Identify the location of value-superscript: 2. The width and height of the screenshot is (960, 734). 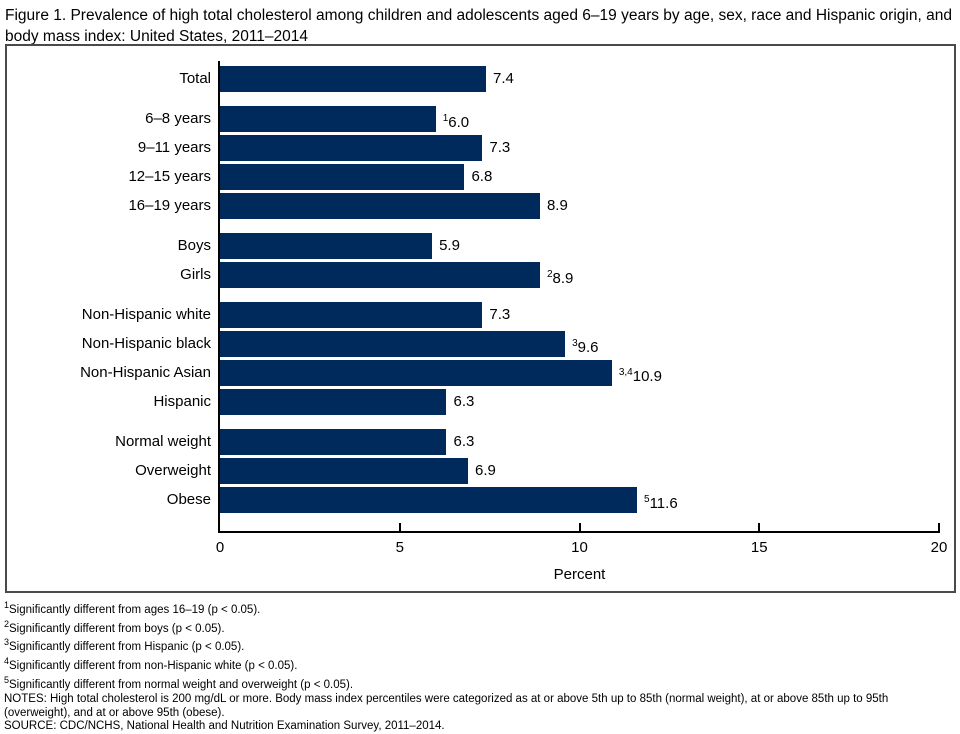
(549, 274).